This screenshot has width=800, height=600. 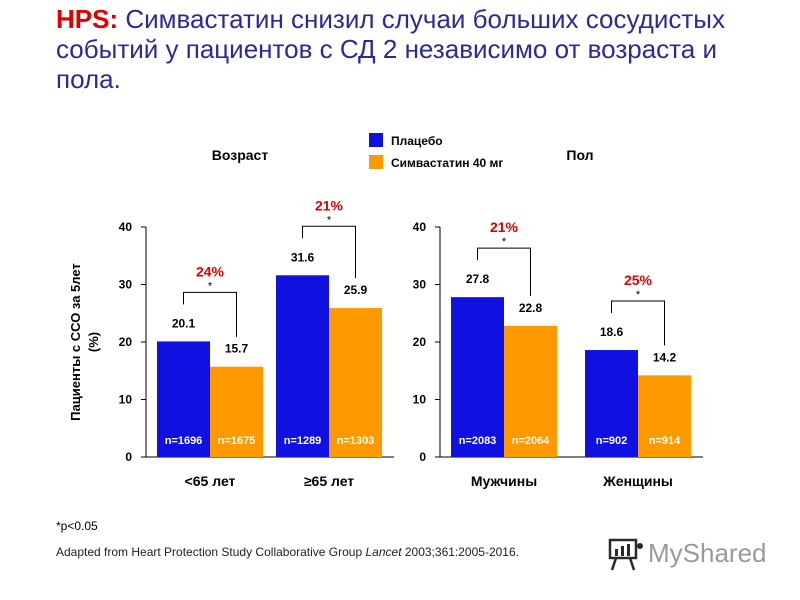 I want to click on source-journal: Lancet, so click(x=383, y=552).